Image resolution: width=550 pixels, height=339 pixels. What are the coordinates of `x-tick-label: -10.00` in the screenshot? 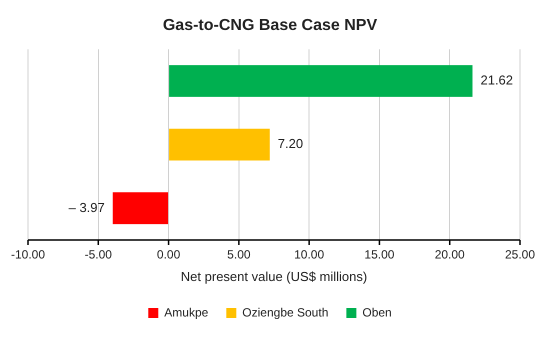 It's located at (28, 255).